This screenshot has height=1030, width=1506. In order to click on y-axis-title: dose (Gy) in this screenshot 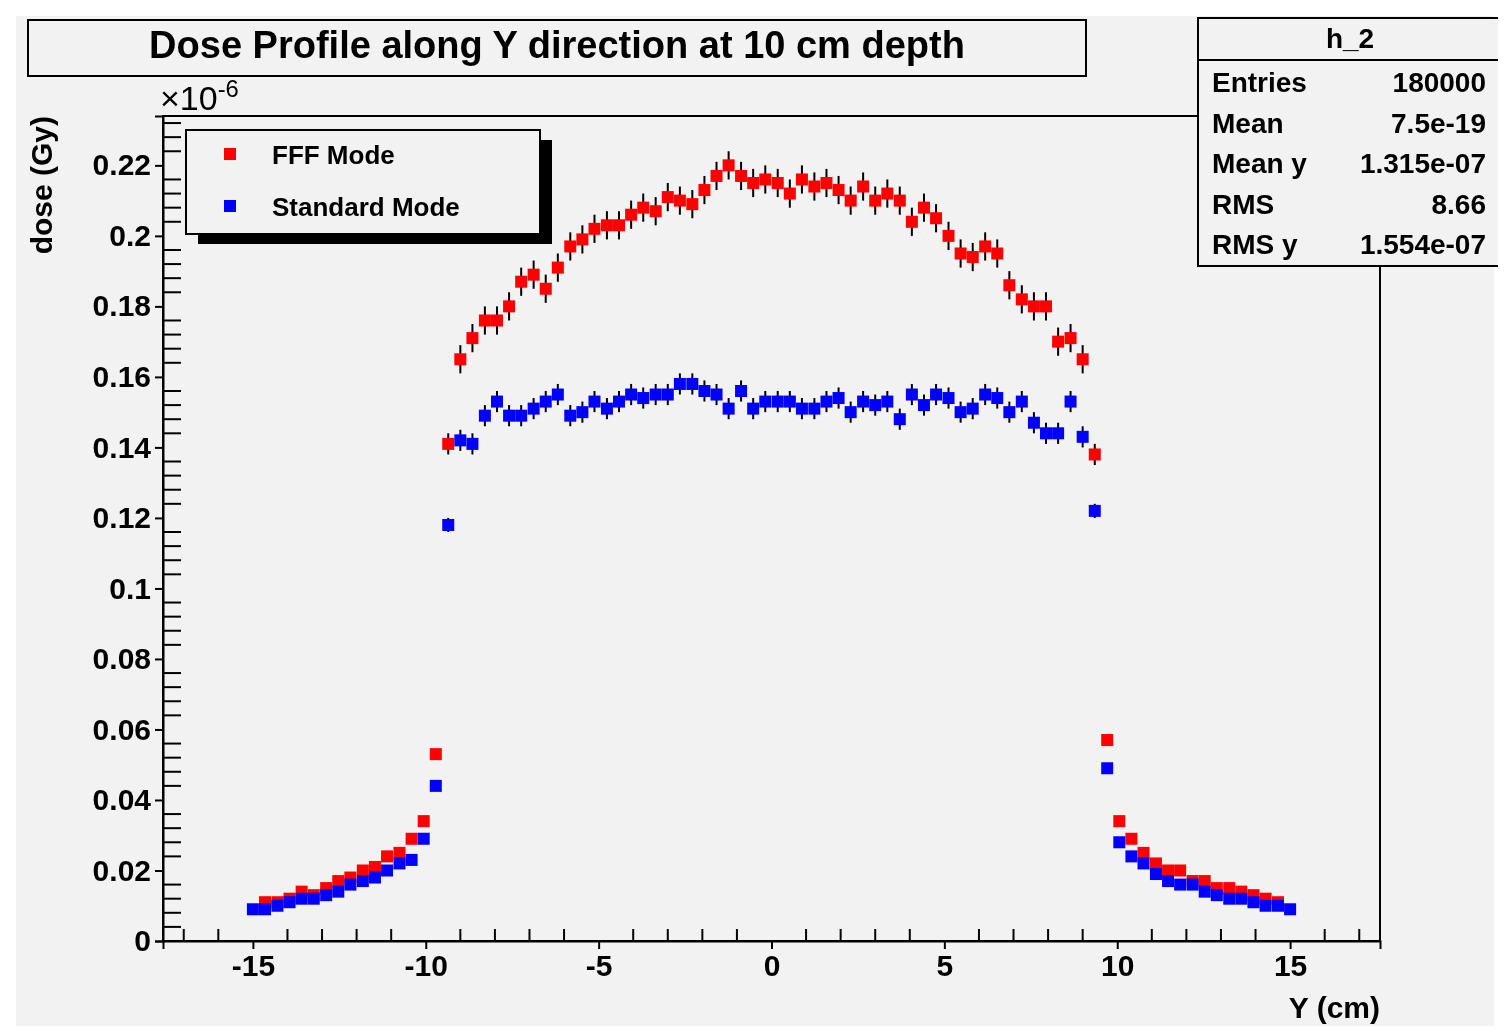, I will do `click(41, 185)`.